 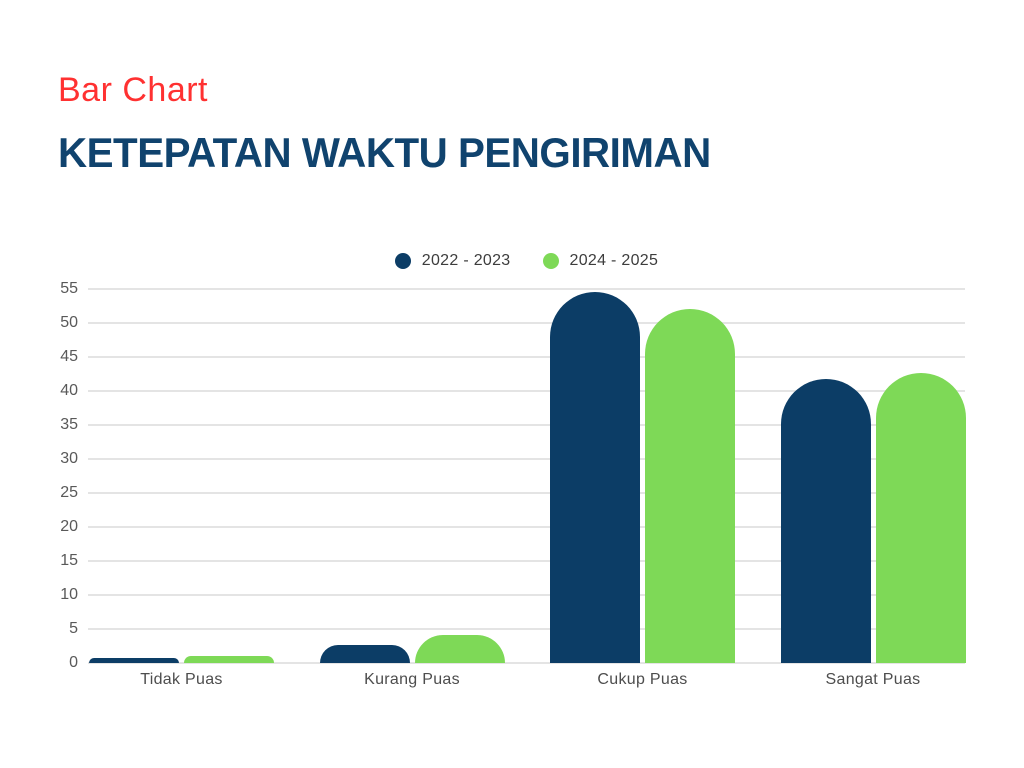 What do you see at coordinates (412, 679) in the screenshot?
I see `x-category-label-kurang-puas: Kurang Puas` at bounding box center [412, 679].